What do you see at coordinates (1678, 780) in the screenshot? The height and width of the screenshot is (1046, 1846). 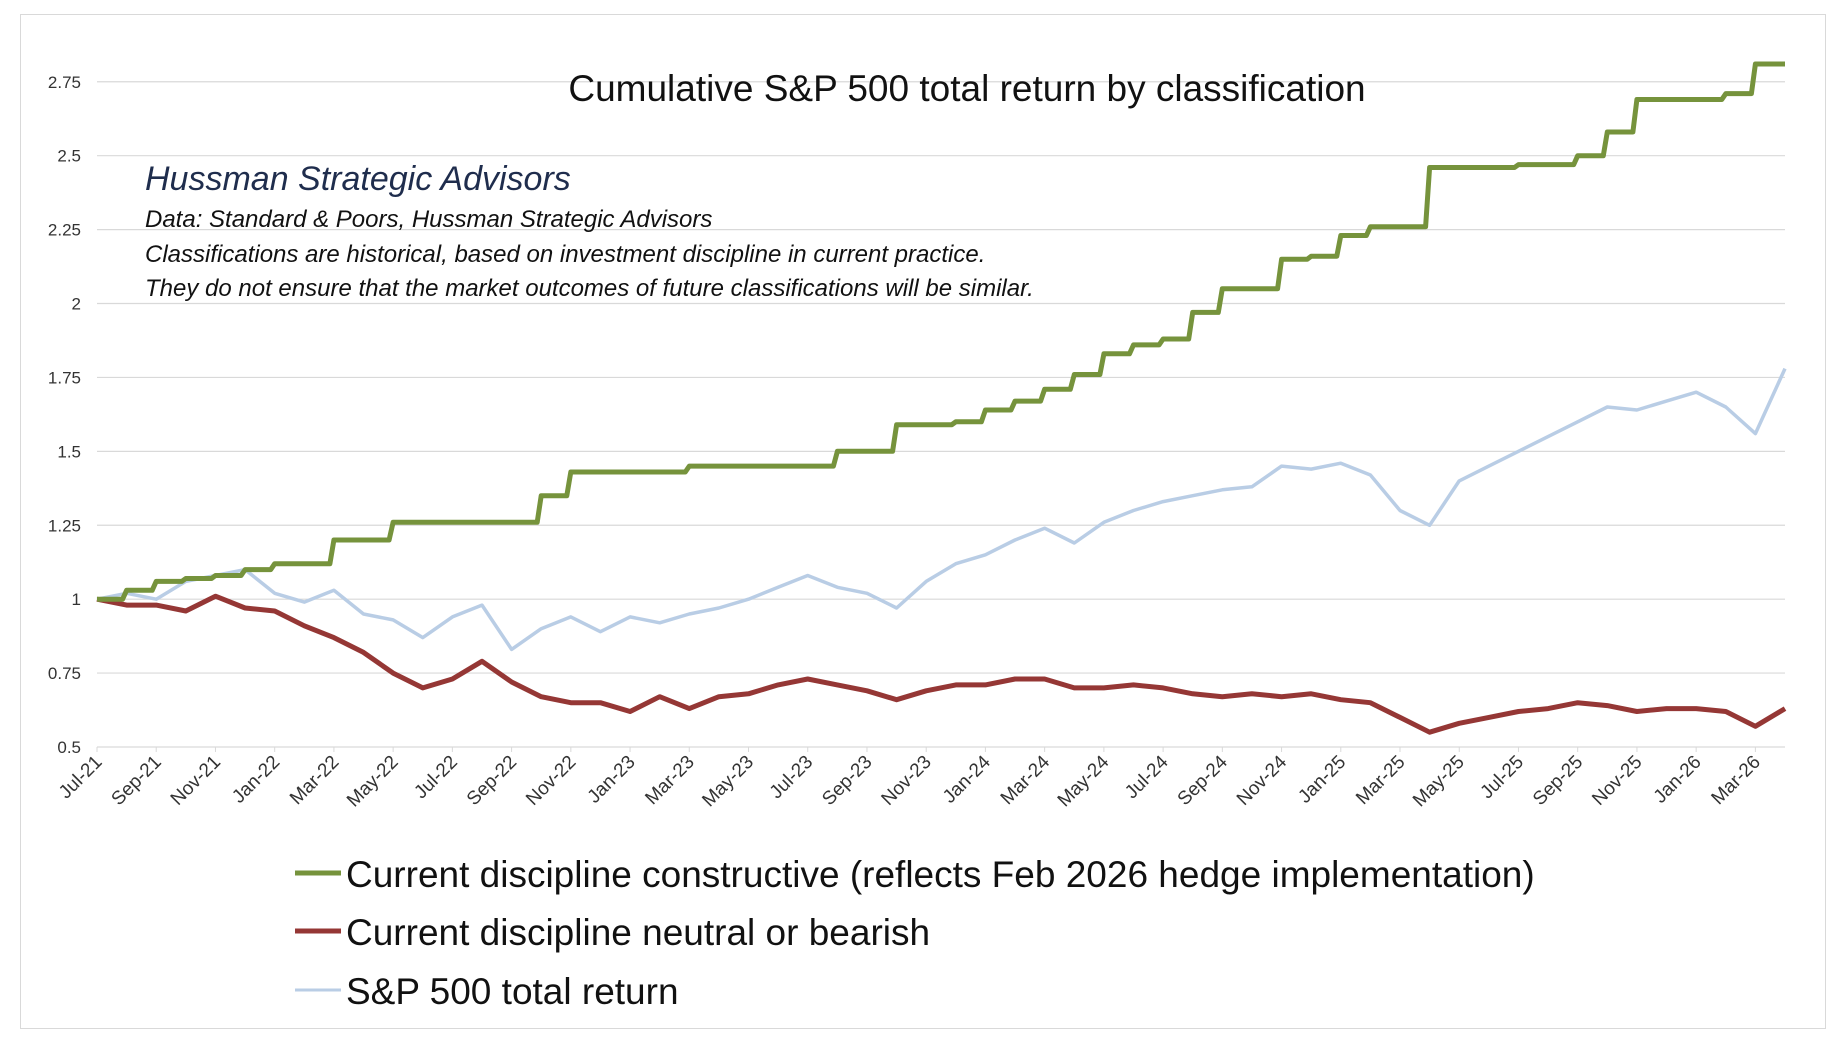 I see `x-tick-label: Jan-26` at bounding box center [1678, 780].